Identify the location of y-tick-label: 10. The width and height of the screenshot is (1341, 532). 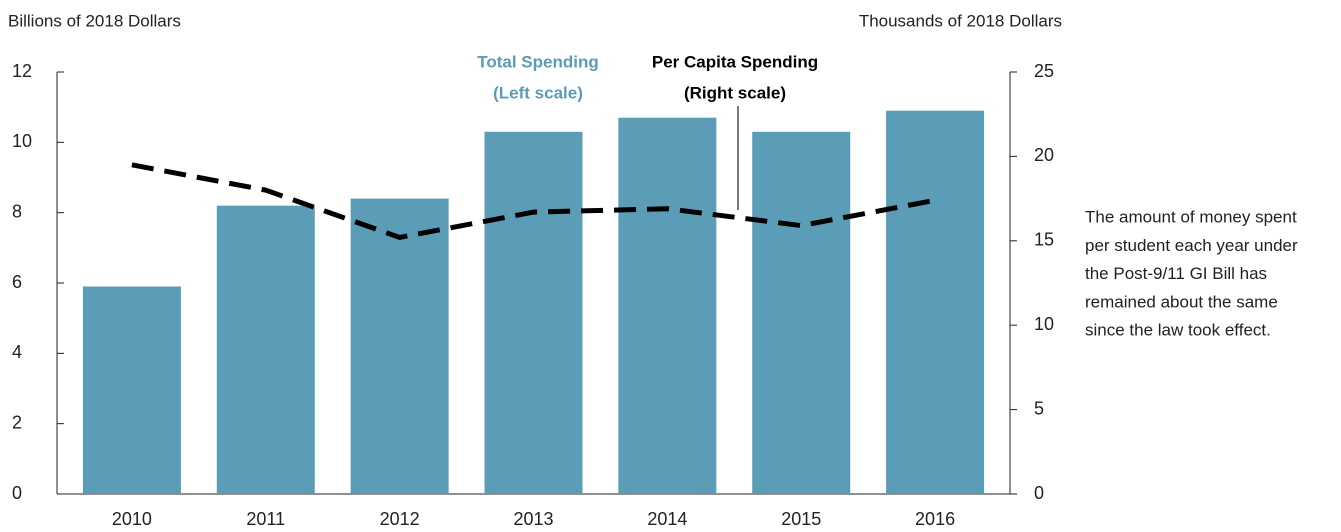
(22, 141).